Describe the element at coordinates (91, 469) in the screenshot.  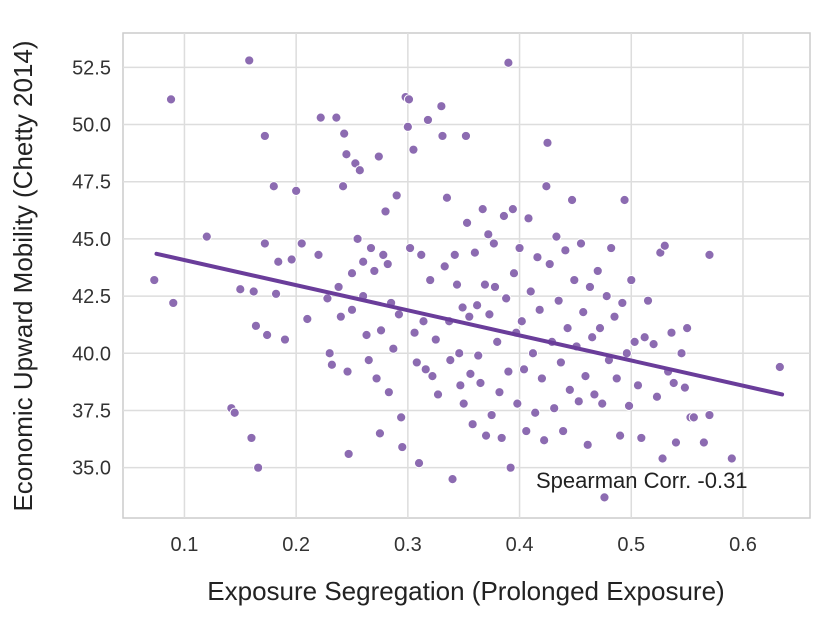
I see `y-tick-label: 35.0` at that location.